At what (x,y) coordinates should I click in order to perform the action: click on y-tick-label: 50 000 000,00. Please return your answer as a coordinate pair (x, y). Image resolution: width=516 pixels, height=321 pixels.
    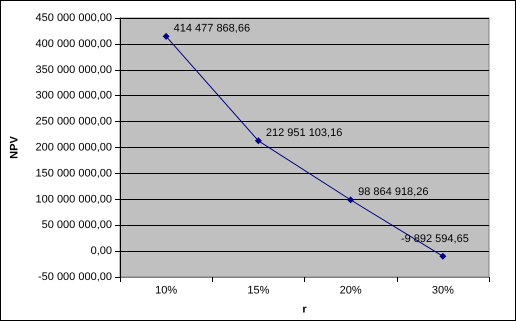
    Looking at the image, I should click on (77, 225).